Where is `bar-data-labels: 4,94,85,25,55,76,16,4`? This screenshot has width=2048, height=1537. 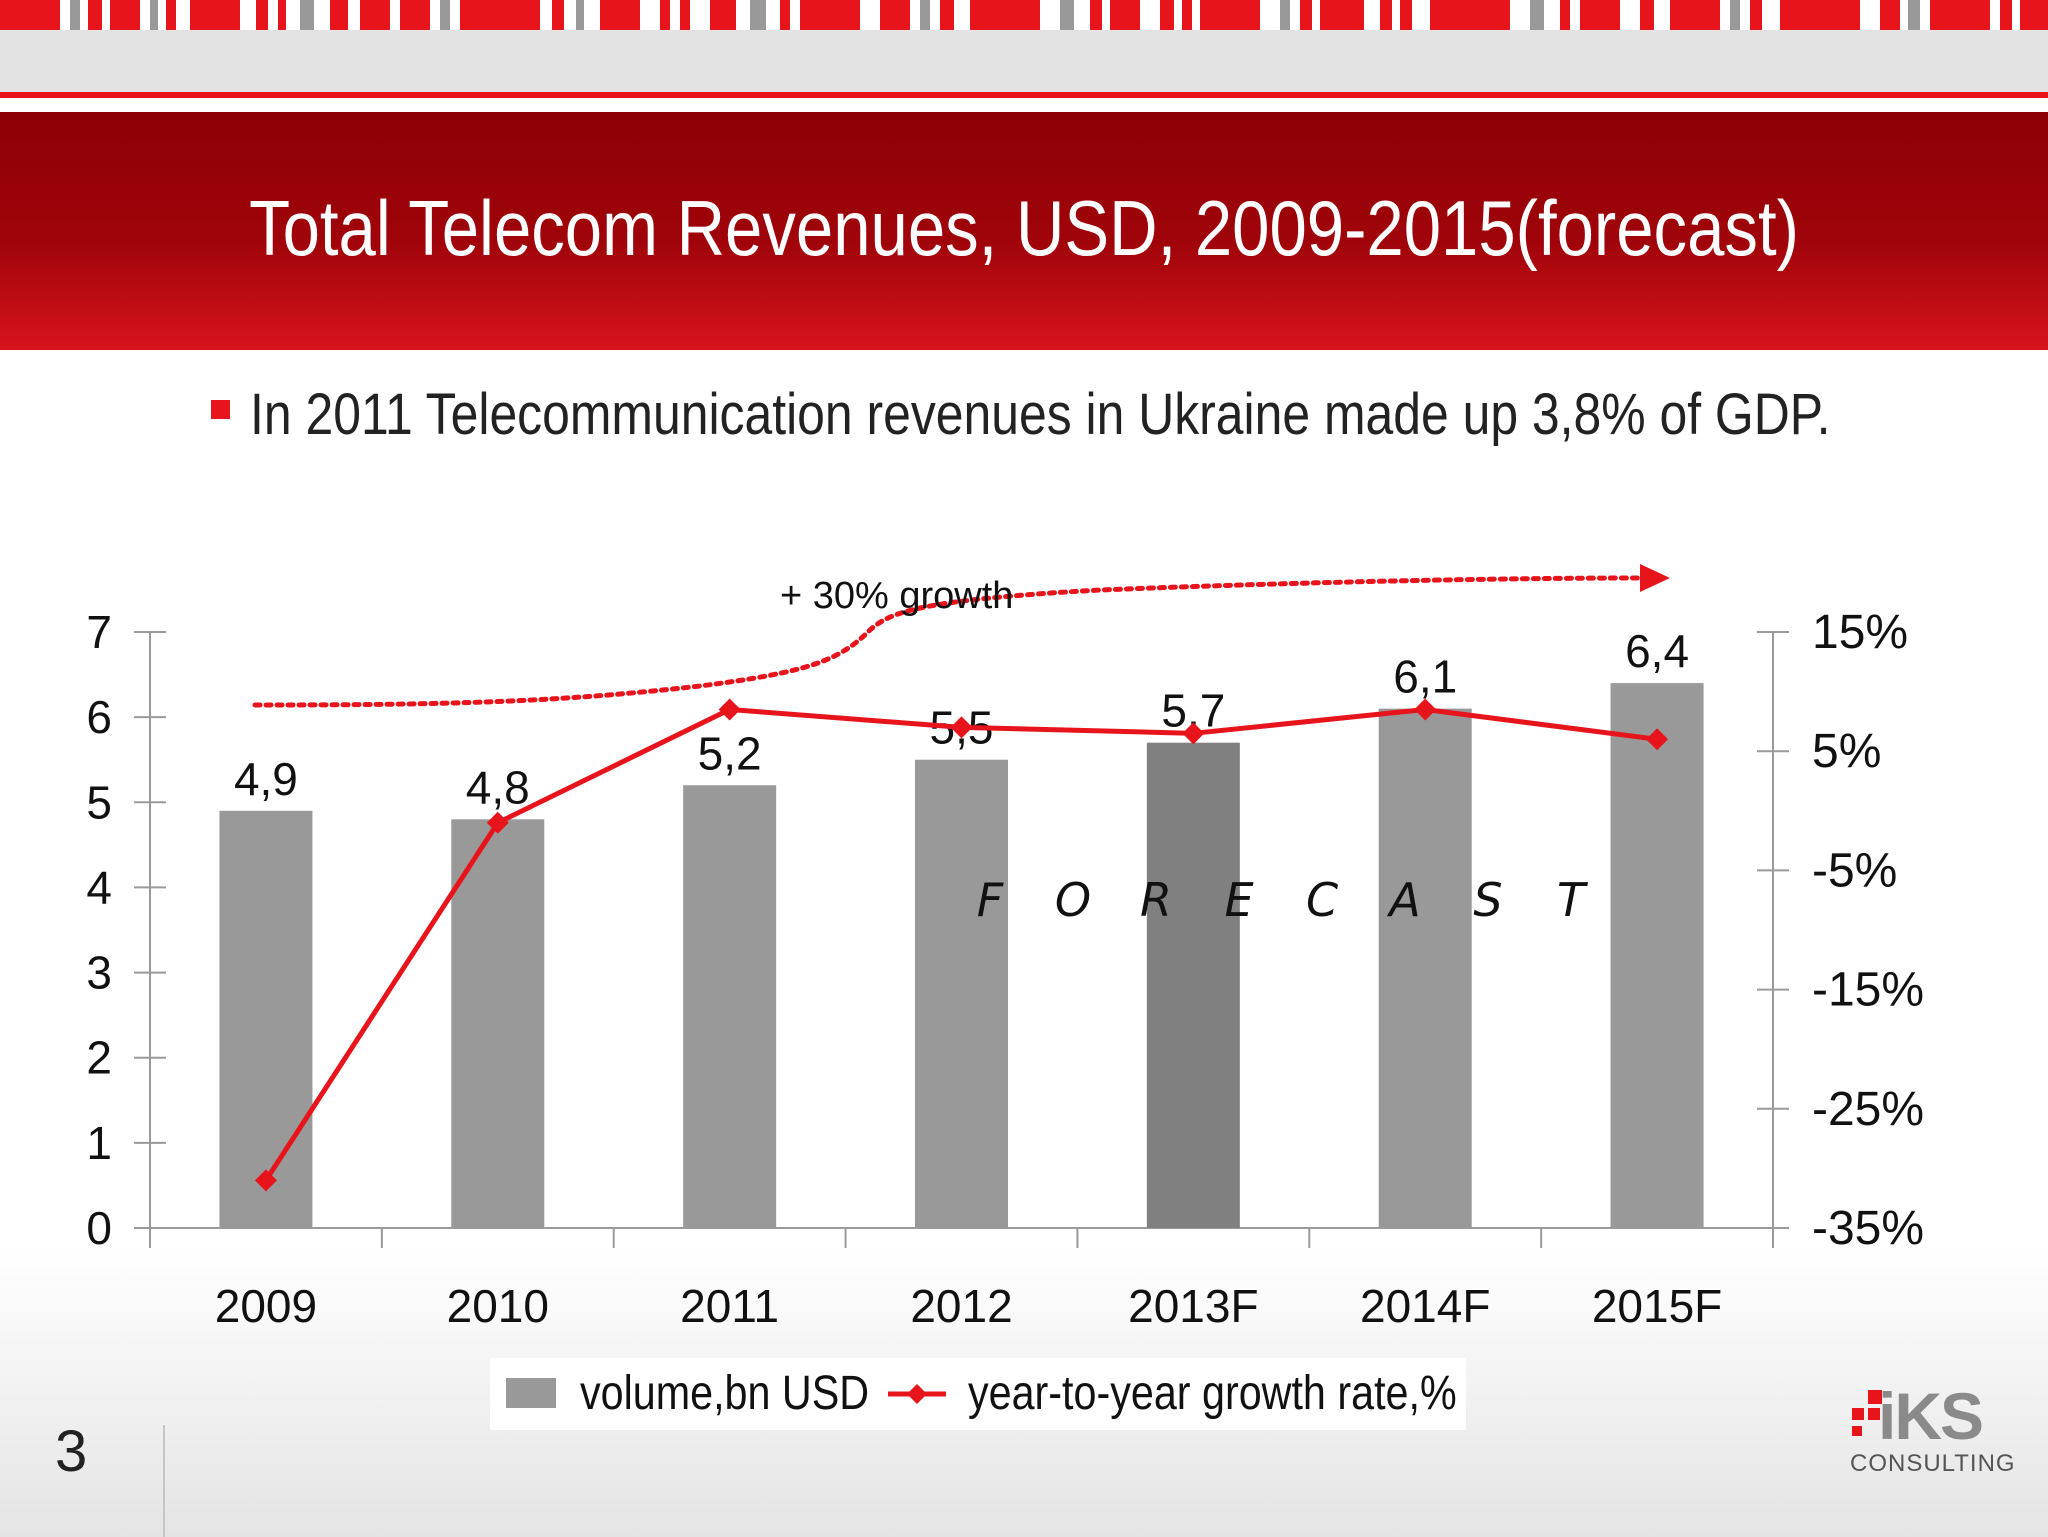
bar-data-labels: 4,94,85,25,55,76,16,4 is located at coordinates (961, 719).